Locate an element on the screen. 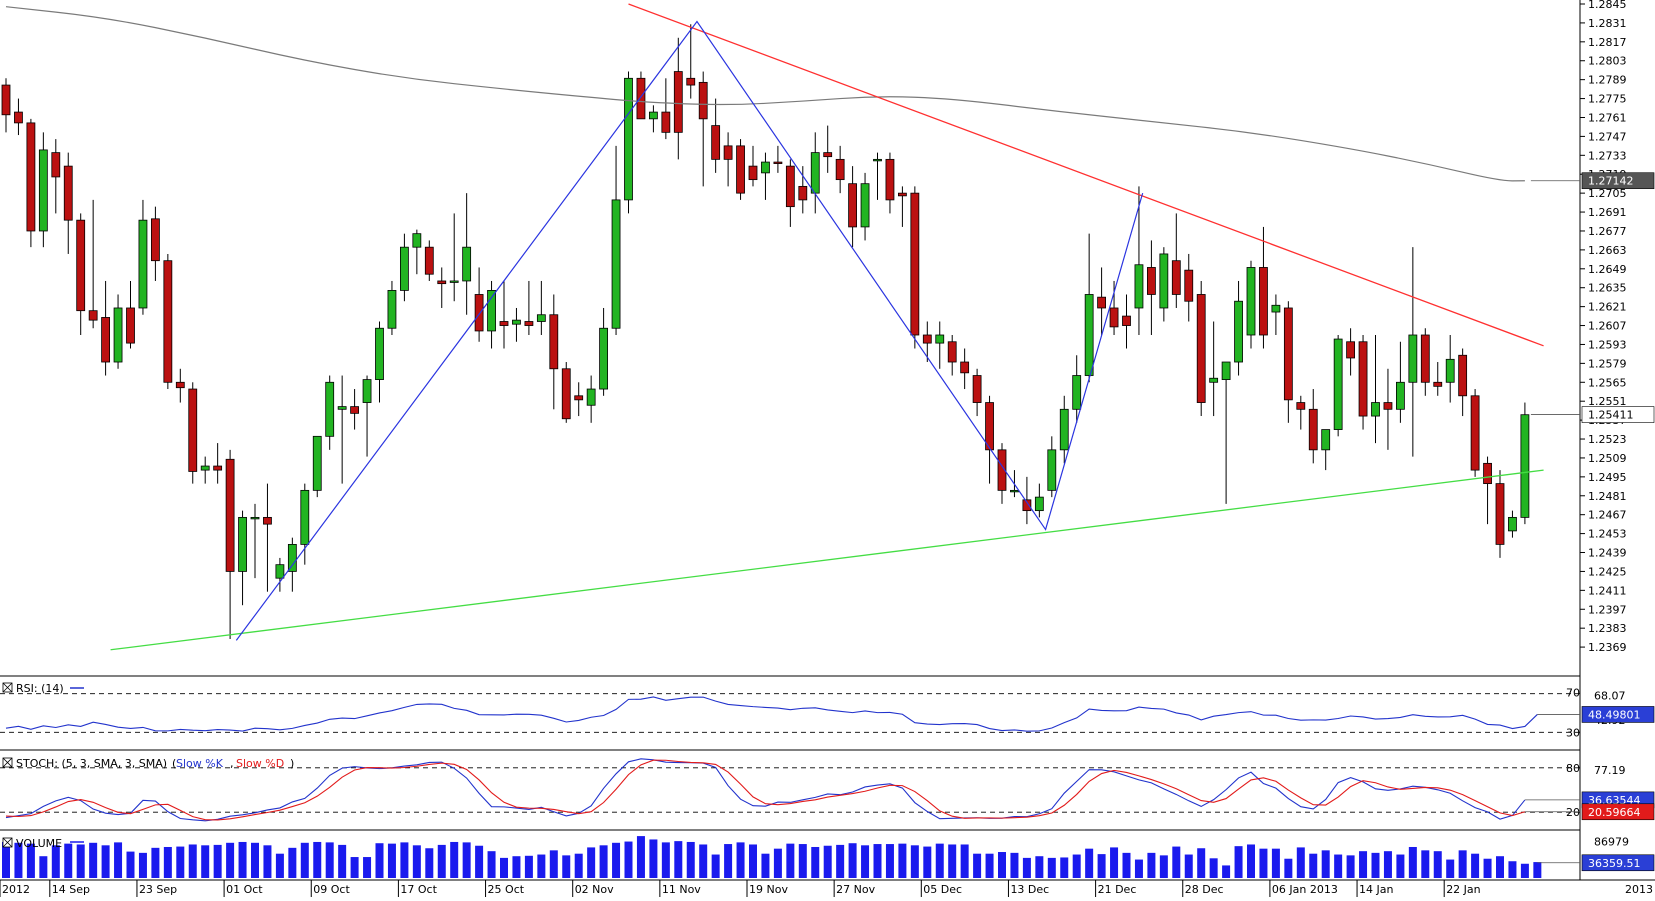  rsi-header: RSI: (14) is located at coordinates (43, 688).